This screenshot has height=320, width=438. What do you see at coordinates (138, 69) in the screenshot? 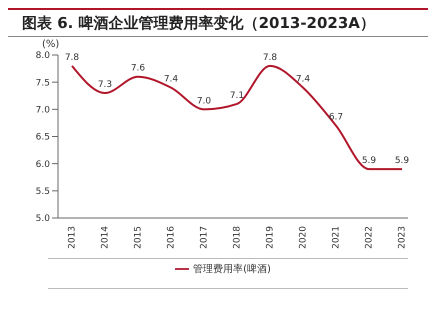
I see `data-label: 7.6` at bounding box center [138, 69].